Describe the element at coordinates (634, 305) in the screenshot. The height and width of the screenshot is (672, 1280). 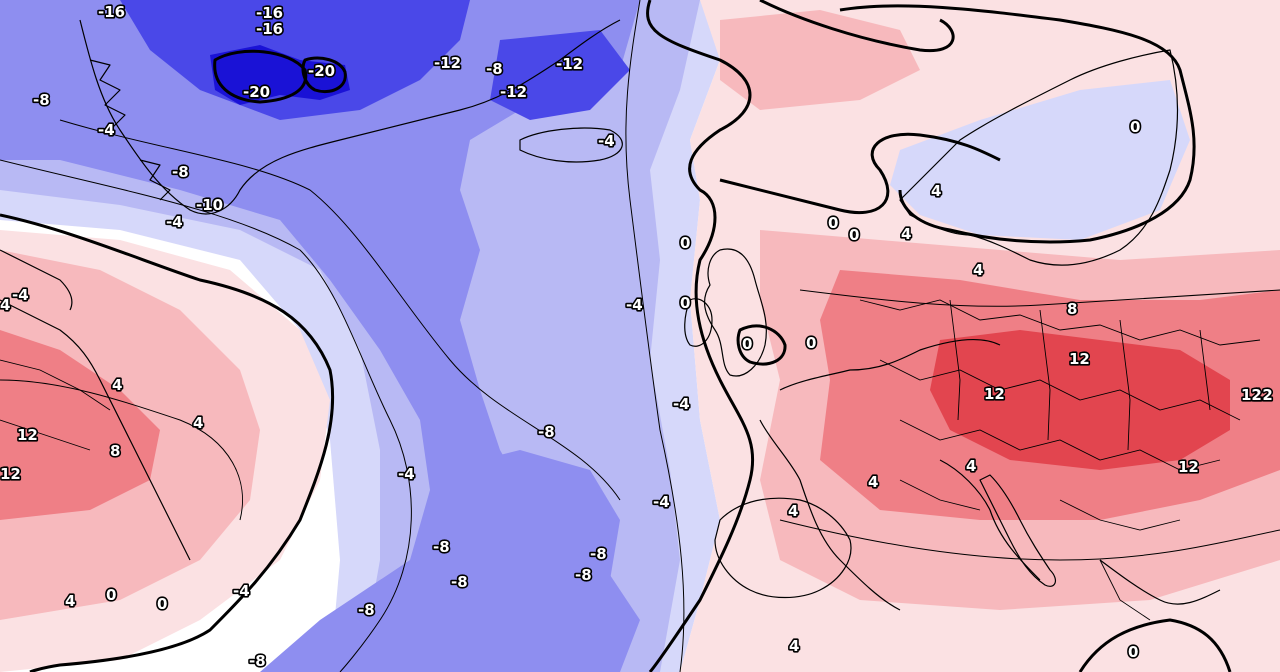
I see `label-l18: -4` at that location.